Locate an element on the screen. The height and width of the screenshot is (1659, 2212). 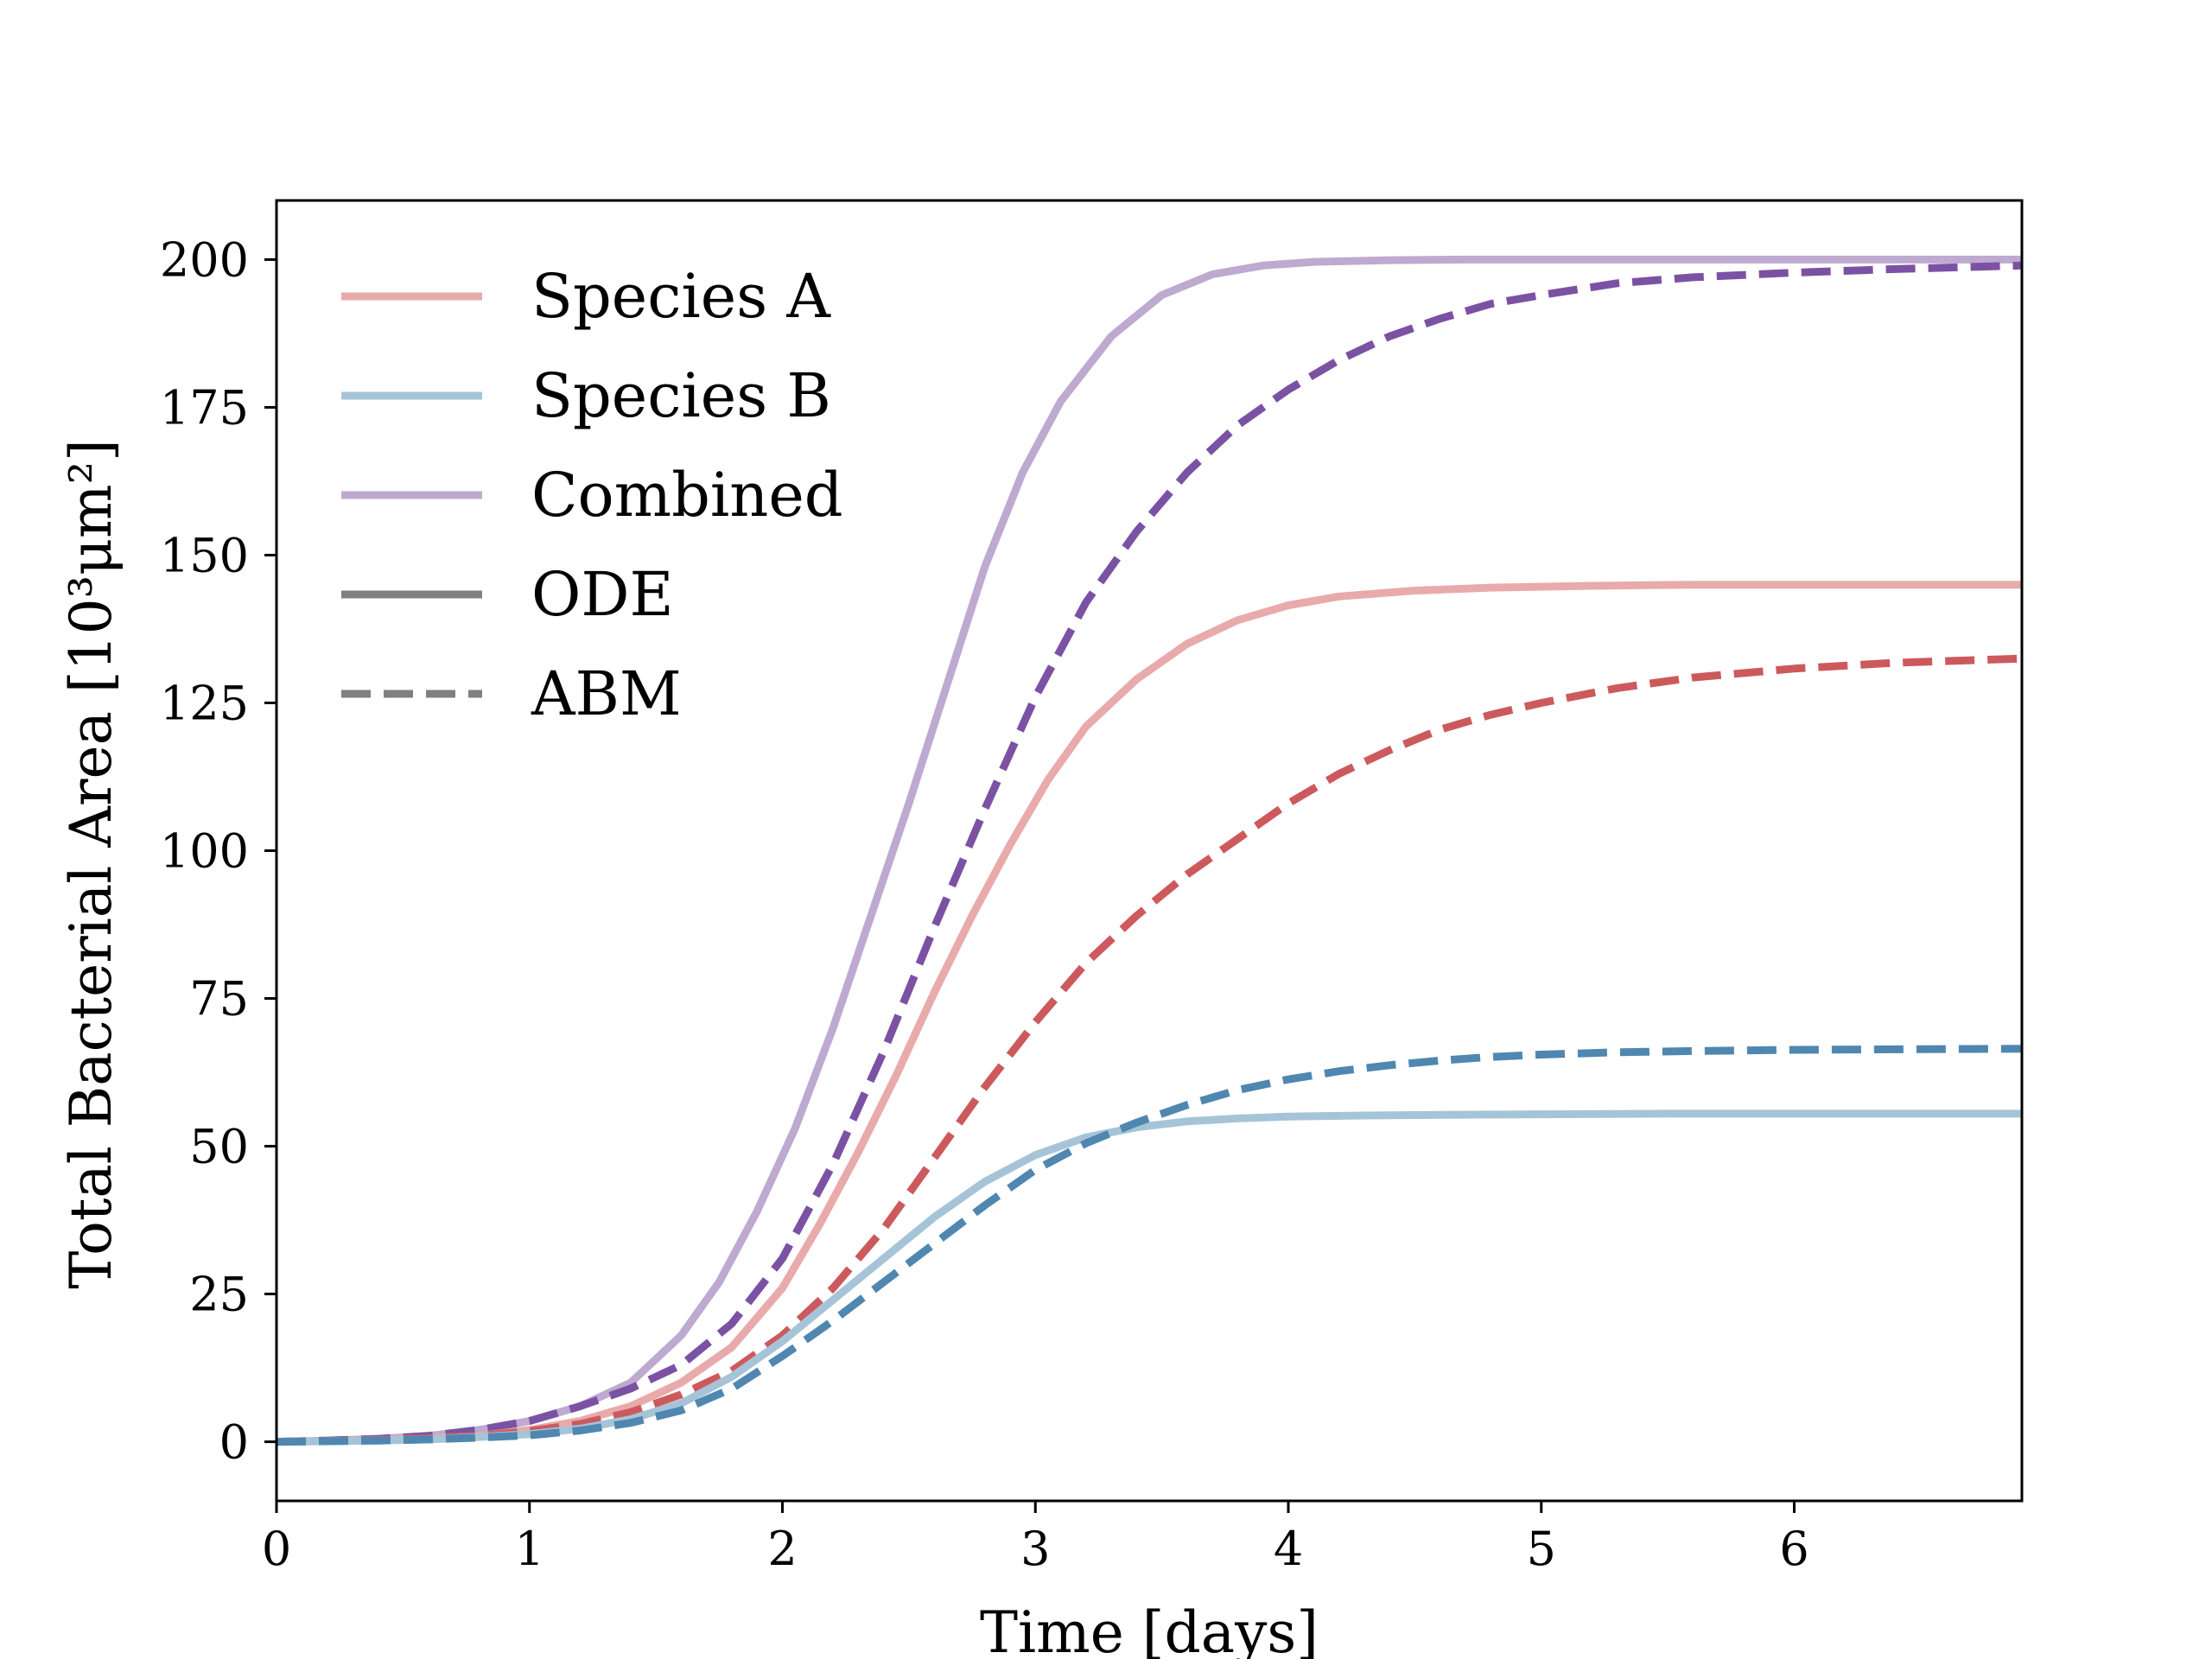
x-axis: 0 1 2 3 4 5 6 is located at coordinates (1035, 1538).